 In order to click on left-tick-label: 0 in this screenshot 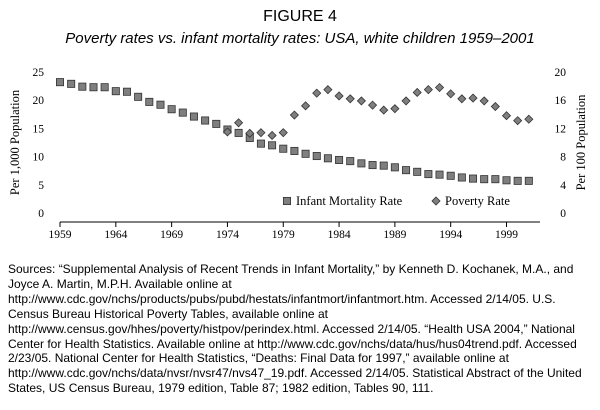, I will do `click(41, 214)`.